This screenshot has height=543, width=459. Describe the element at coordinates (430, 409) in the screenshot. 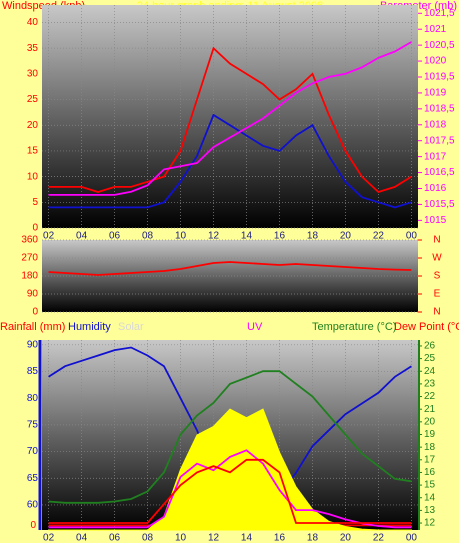

I see `y2-tick-label: 21` at that location.